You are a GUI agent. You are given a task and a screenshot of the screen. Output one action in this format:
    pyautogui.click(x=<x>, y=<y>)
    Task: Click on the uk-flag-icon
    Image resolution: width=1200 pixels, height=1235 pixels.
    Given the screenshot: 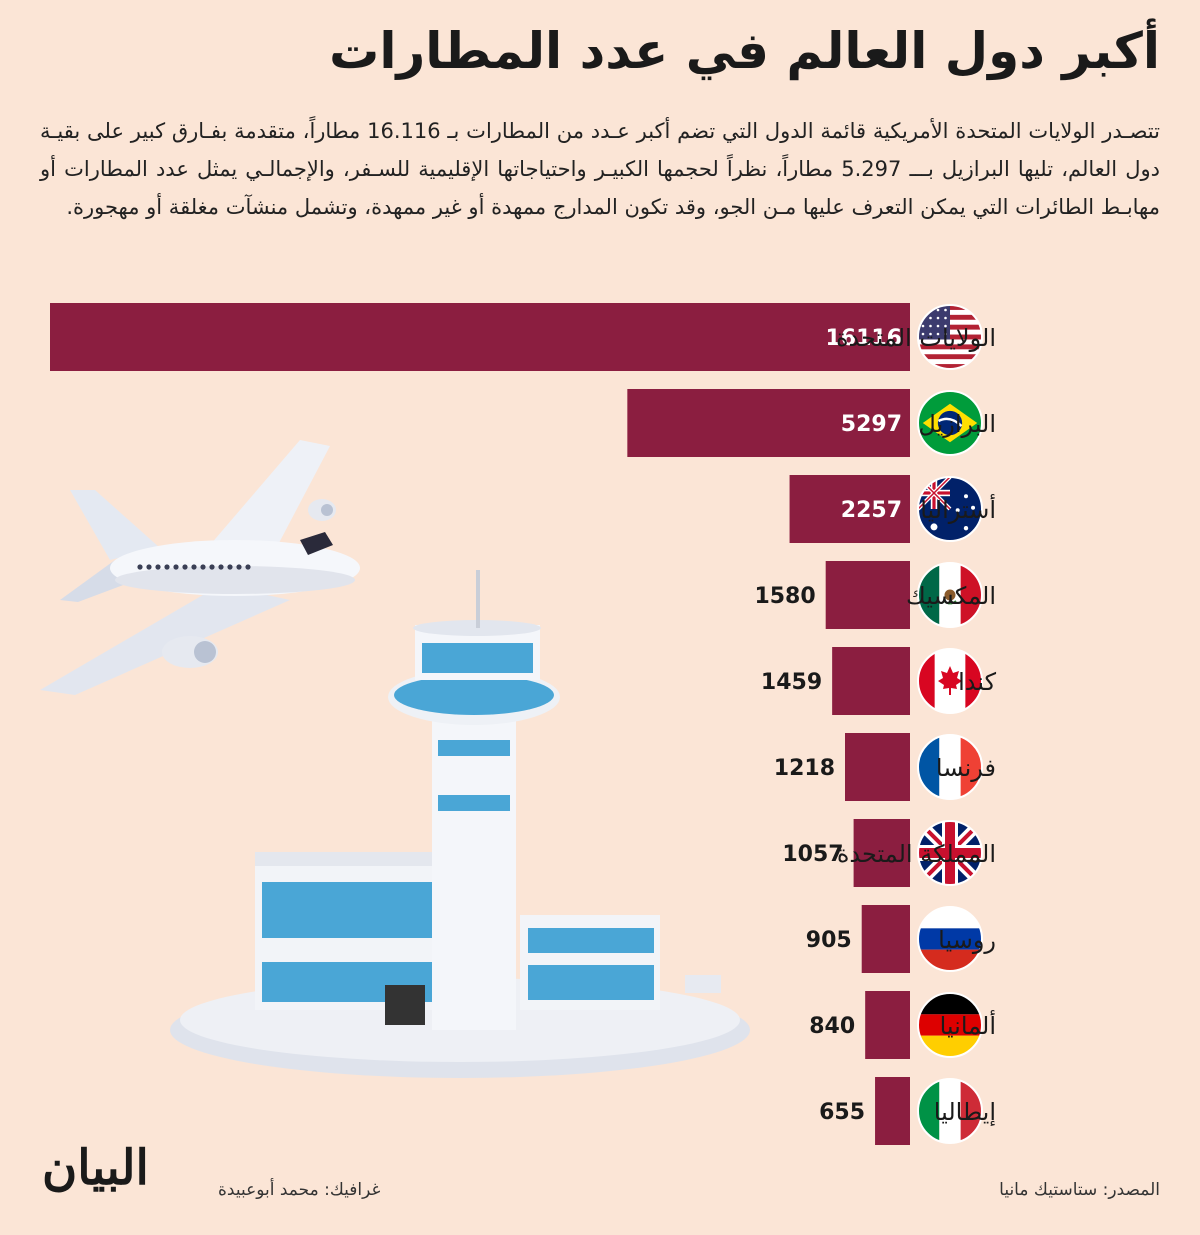 What is the action you would take?
    pyautogui.click(x=950, y=853)
    